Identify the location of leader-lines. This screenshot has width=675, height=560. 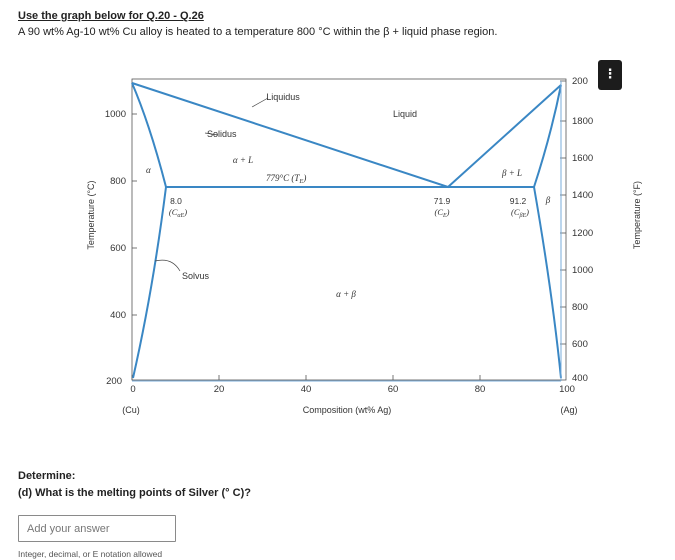
(211, 184).